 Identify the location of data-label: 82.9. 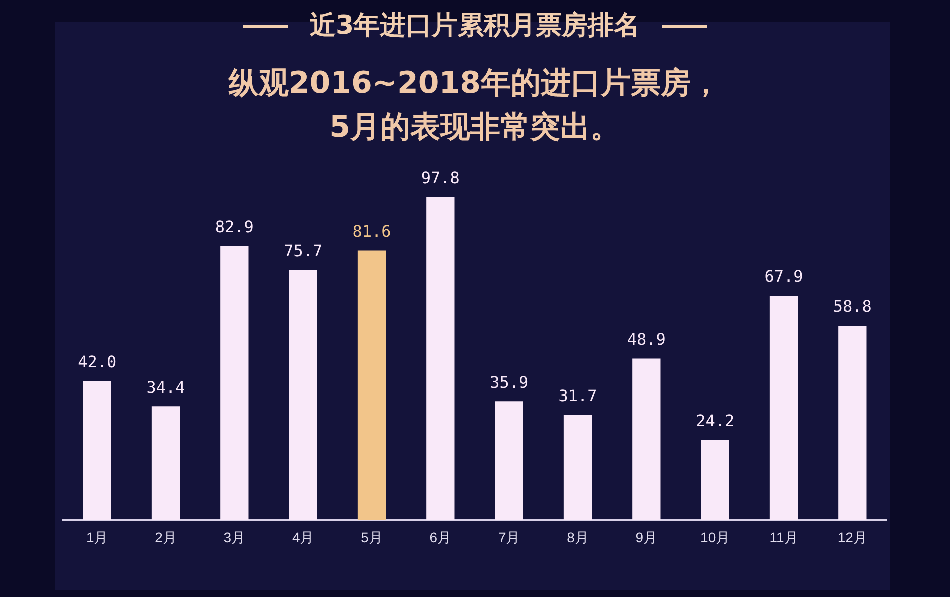
(234, 227).